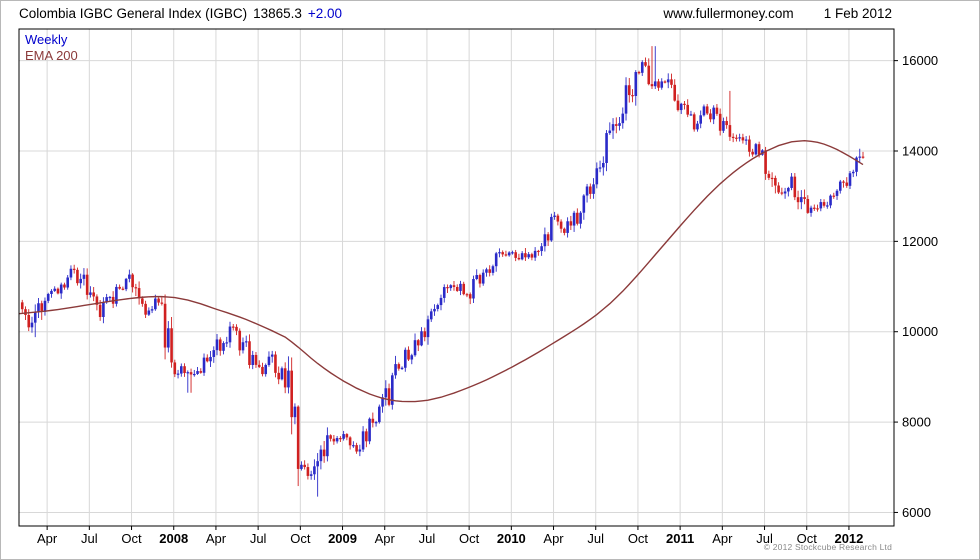 The image size is (980, 560). What do you see at coordinates (511, 538) in the screenshot?
I see `svg-text: 2010` at bounding box center [511, 538].